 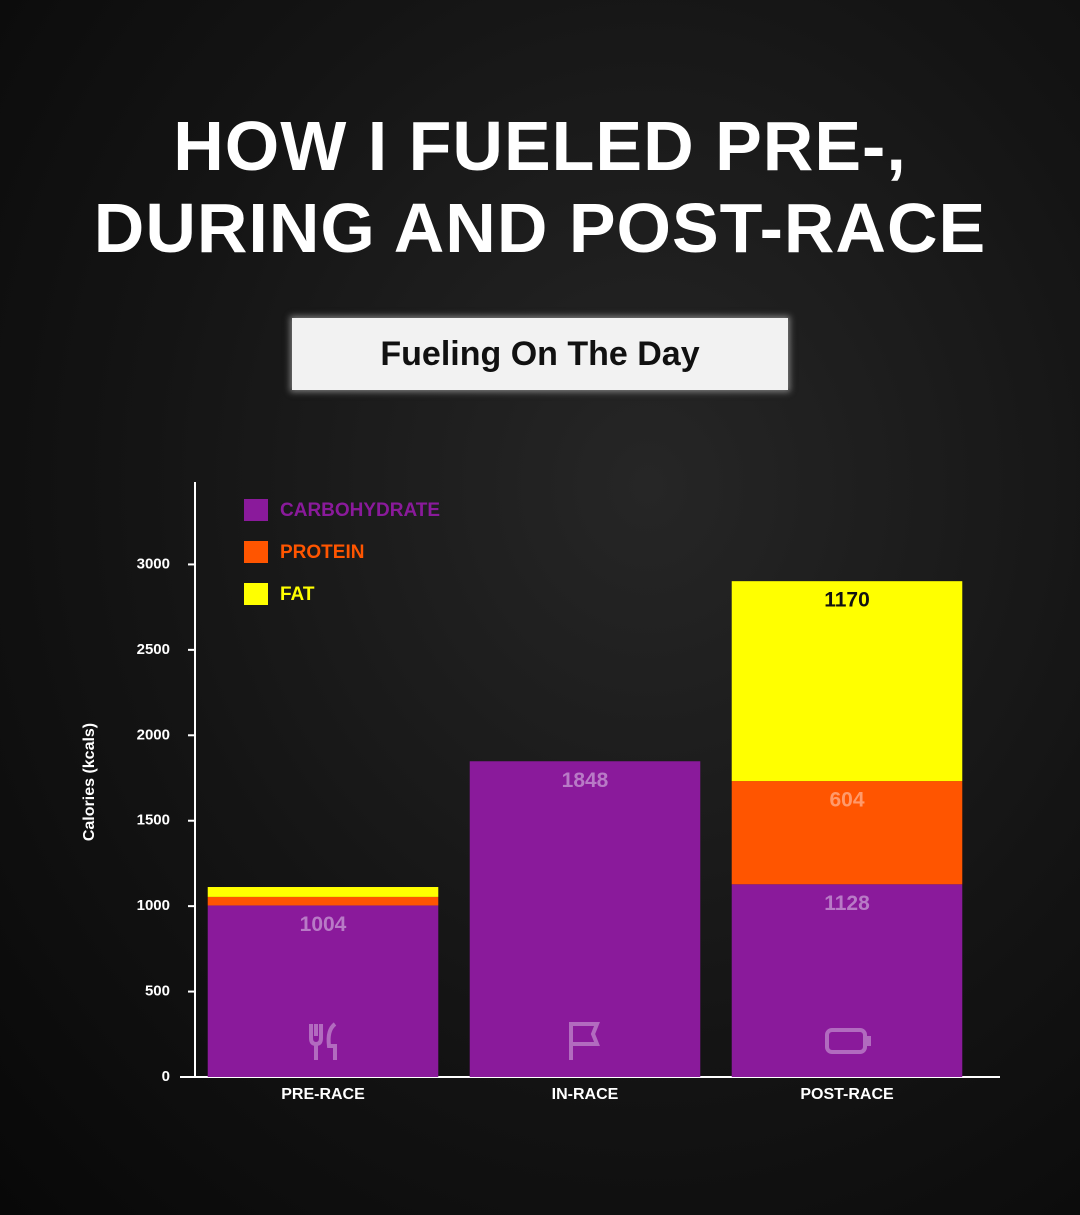 What do you see at coordinates (585, 1094) in the screenshot?
I see `x-tick-label: IN-RACE` at bounding box center [585, 1094].